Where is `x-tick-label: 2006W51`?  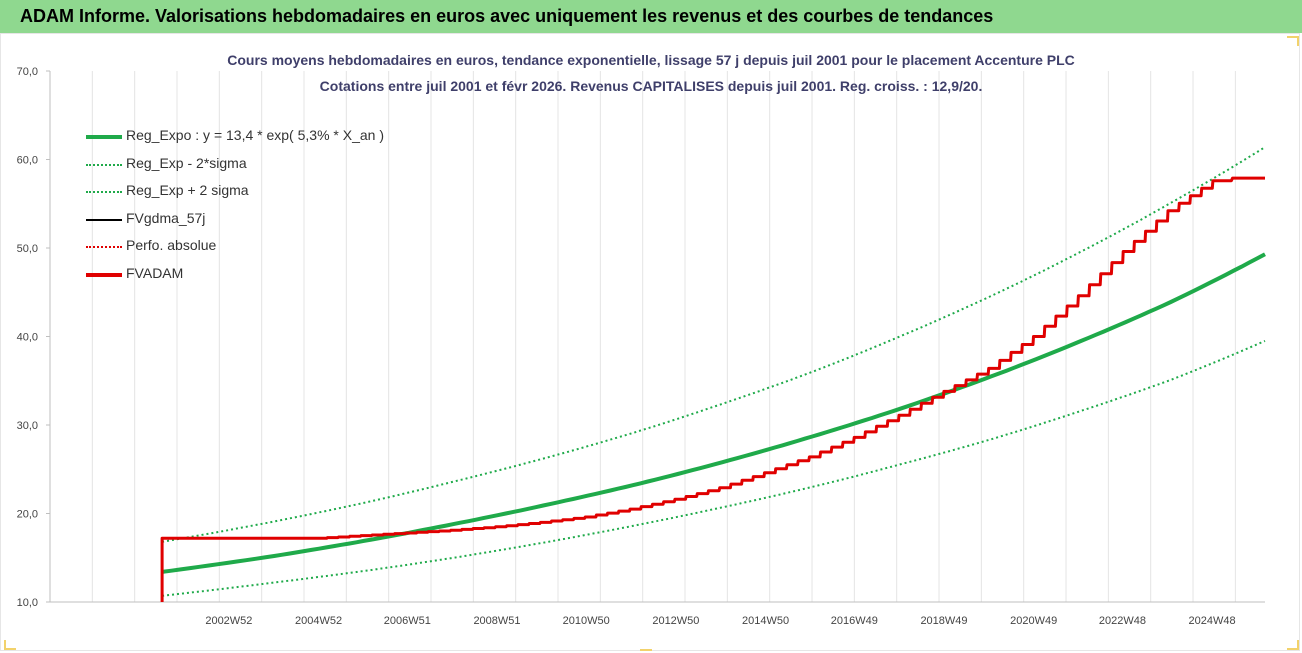 x-tick-label: 2006W51 is located at coordinates (407, 621).